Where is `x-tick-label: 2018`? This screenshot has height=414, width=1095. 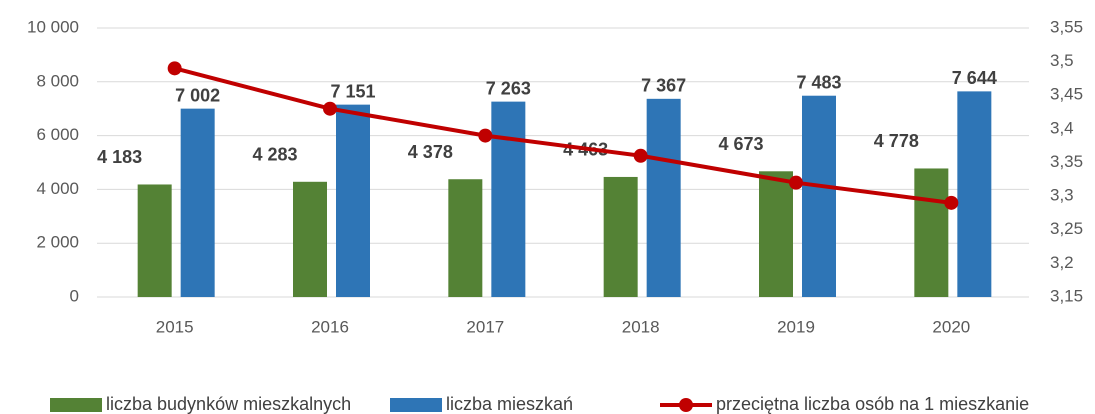 x-tick-label: 2018 is located at coordinates (641, 326).